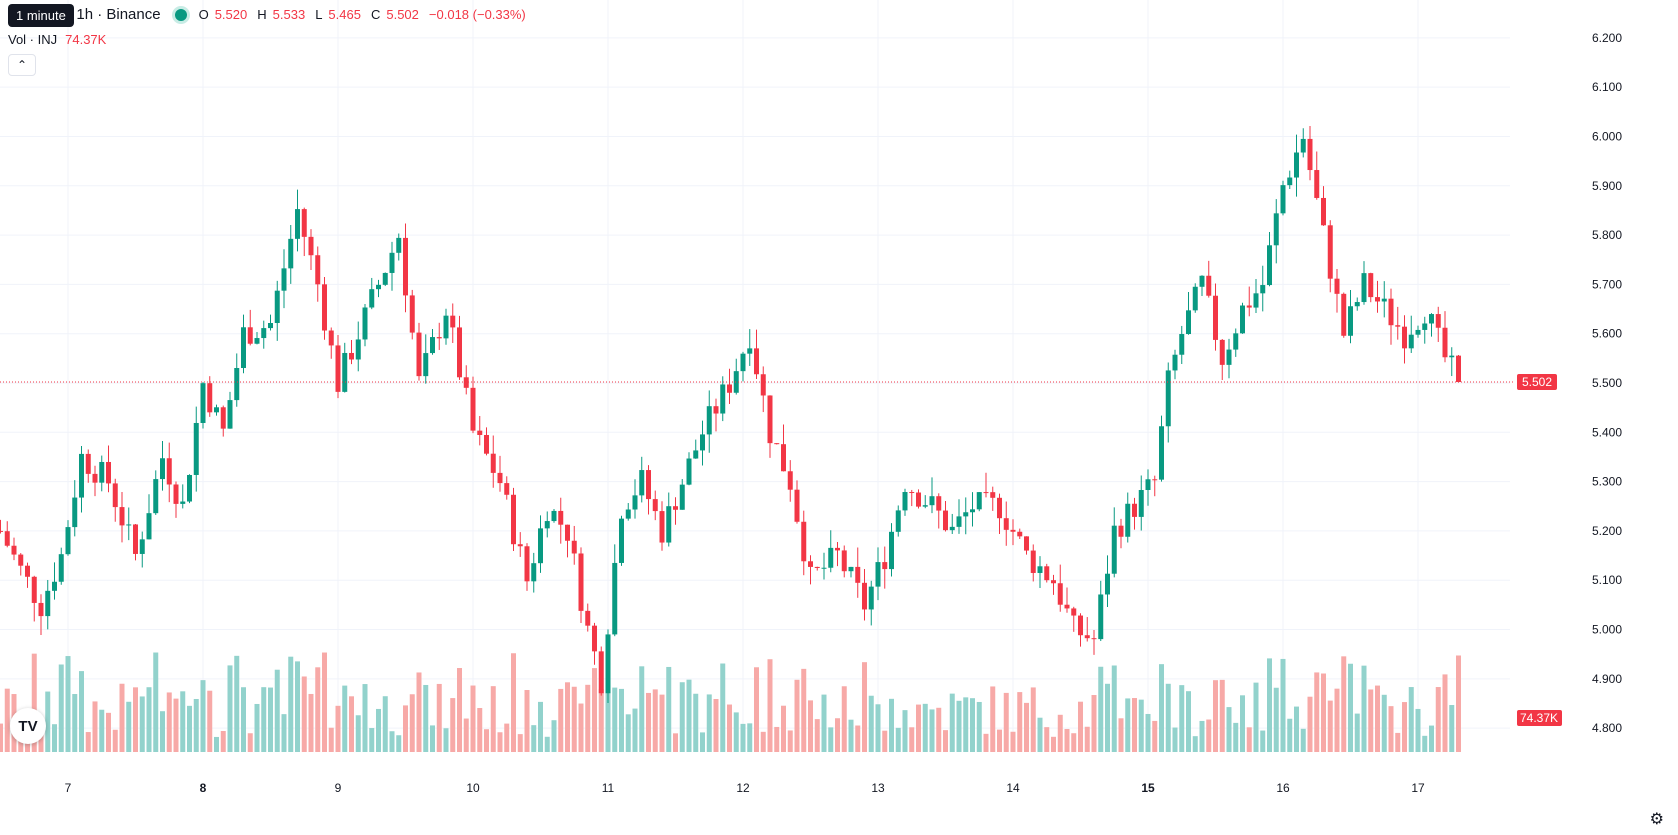 The width and height of the screenshot is (1678, 835). What do you see at coordinates (22, 65) in the screenshot?
I see `chevron-up-icon: ⌃` at bounding box center [22, 65].